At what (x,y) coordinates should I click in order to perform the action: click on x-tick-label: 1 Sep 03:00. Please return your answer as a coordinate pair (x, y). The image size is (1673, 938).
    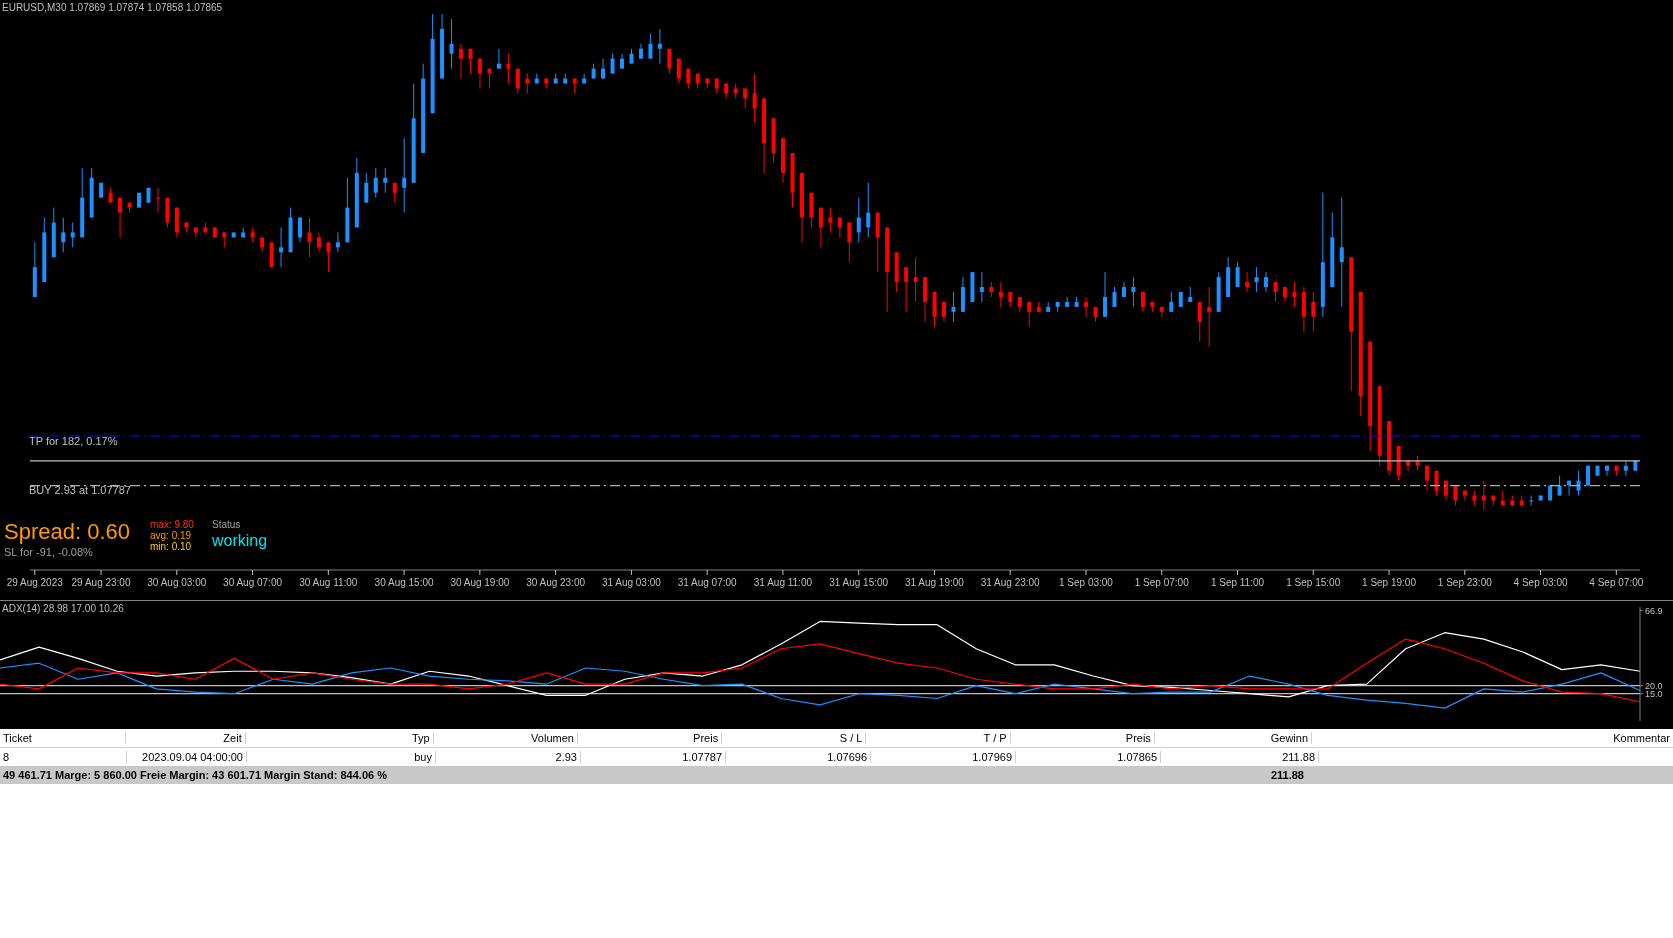
    Looking at the image, I should click on (1086, 582).